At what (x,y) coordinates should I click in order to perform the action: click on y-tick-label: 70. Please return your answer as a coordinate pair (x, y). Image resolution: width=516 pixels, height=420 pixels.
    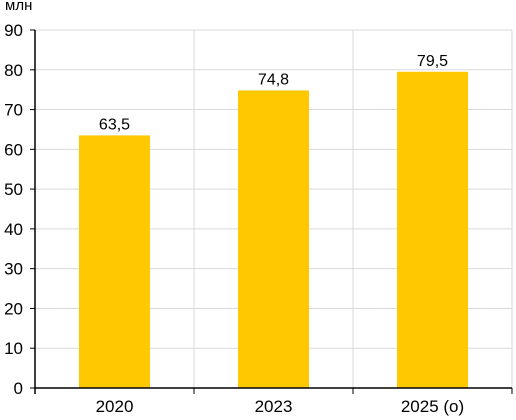
    Looking at the image, I should click on (13, 110).